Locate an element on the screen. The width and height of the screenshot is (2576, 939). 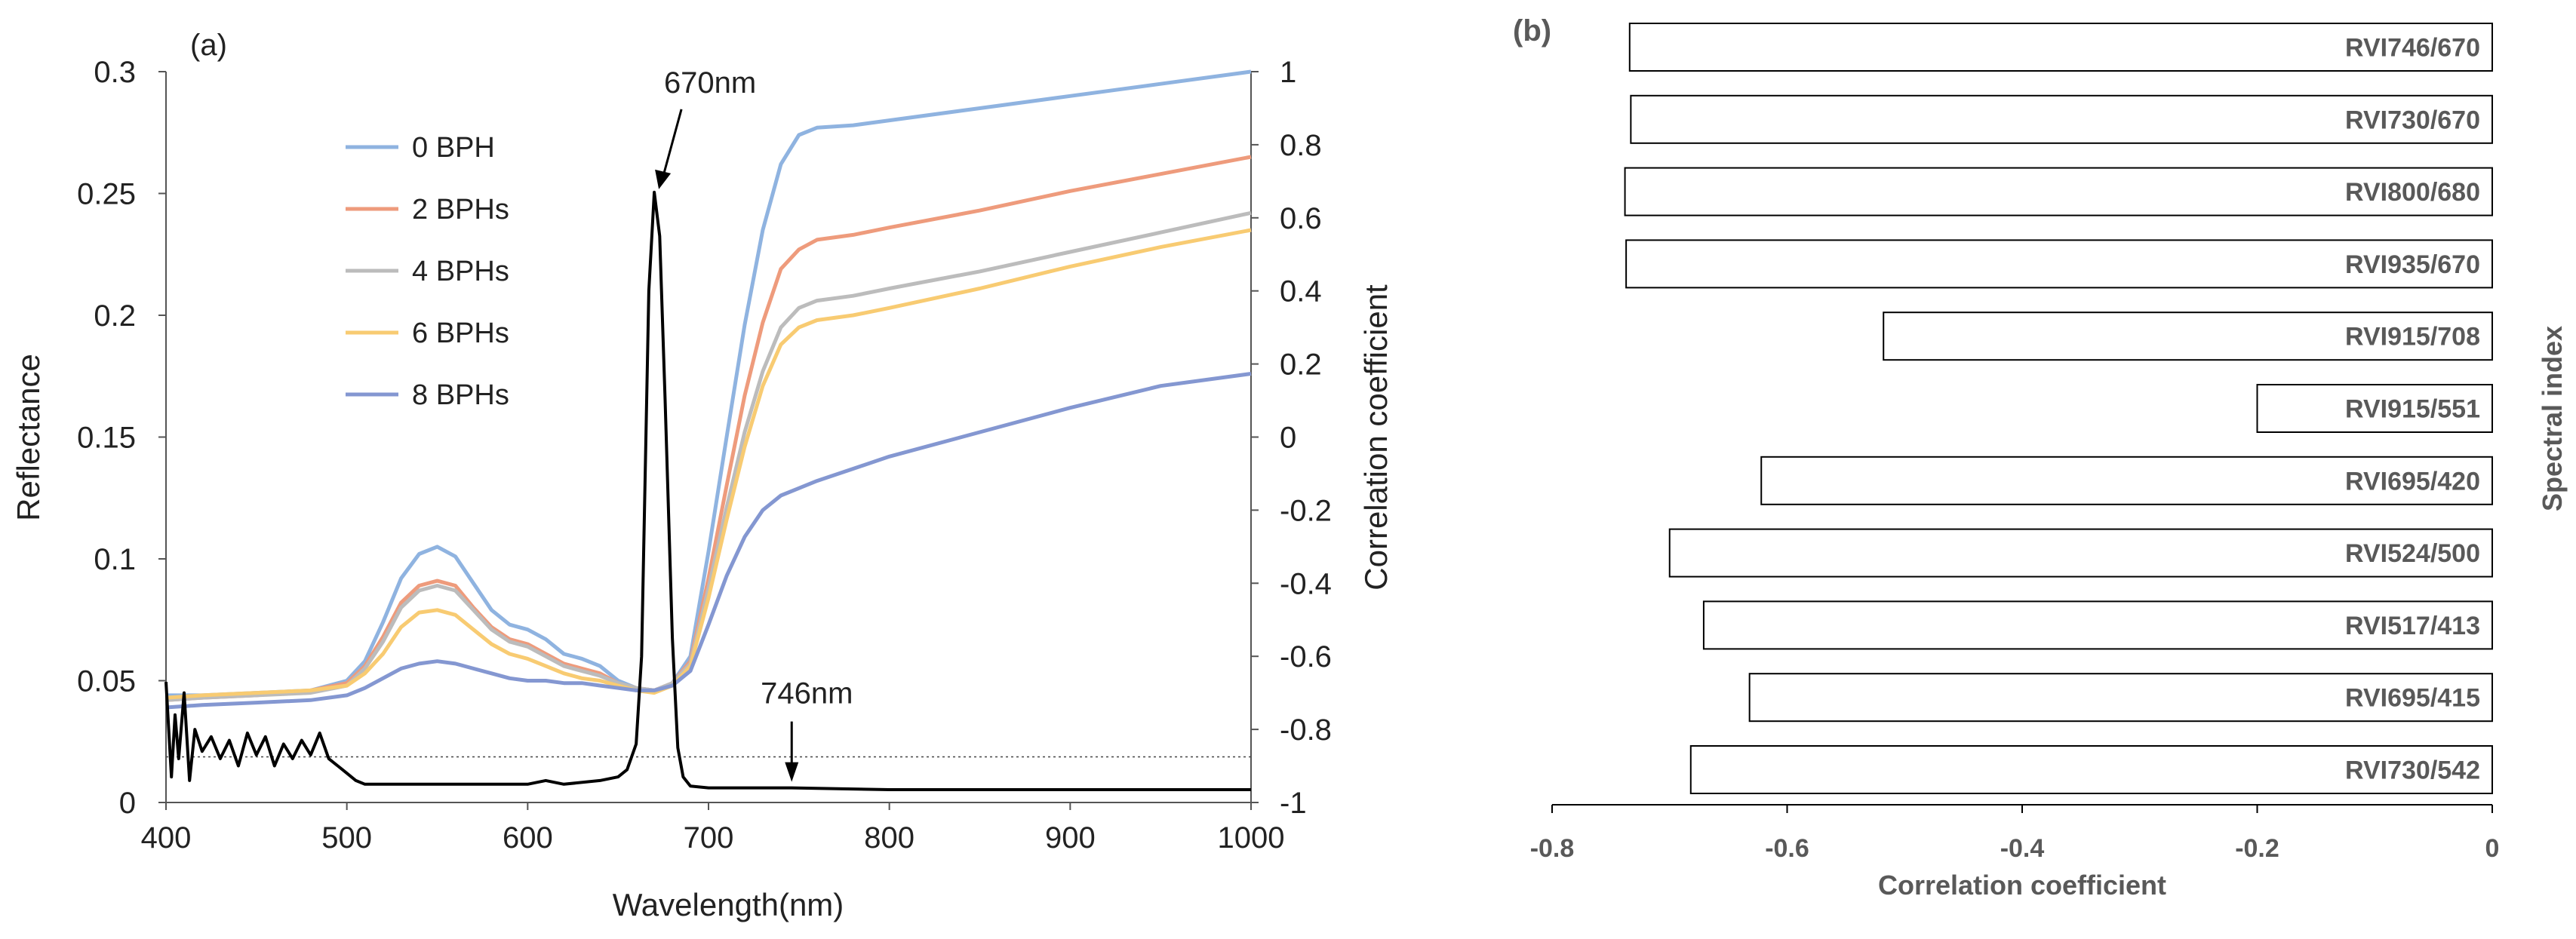
y2-tick-label: 0.6 is located at coordinates (1301, 218).